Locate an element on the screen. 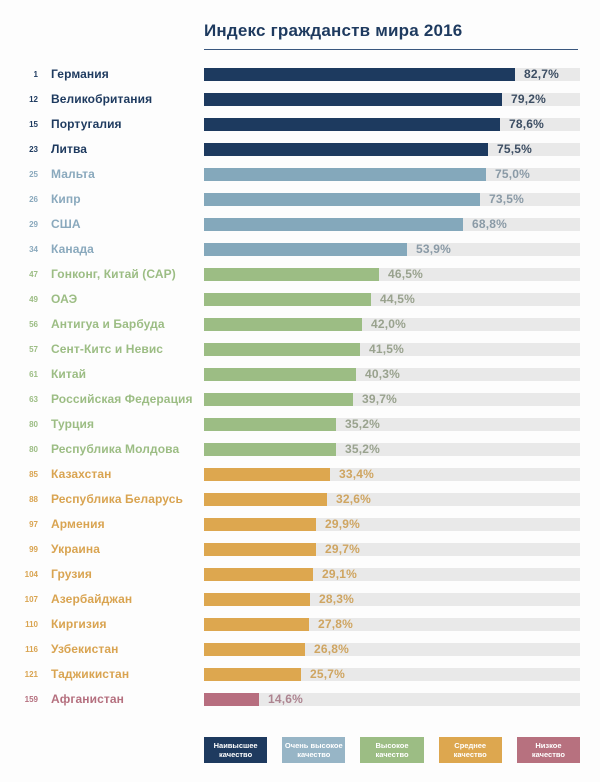  table-row: 57 Сент-Китс и Невис 41,5% is located at coordinates (300, 349).